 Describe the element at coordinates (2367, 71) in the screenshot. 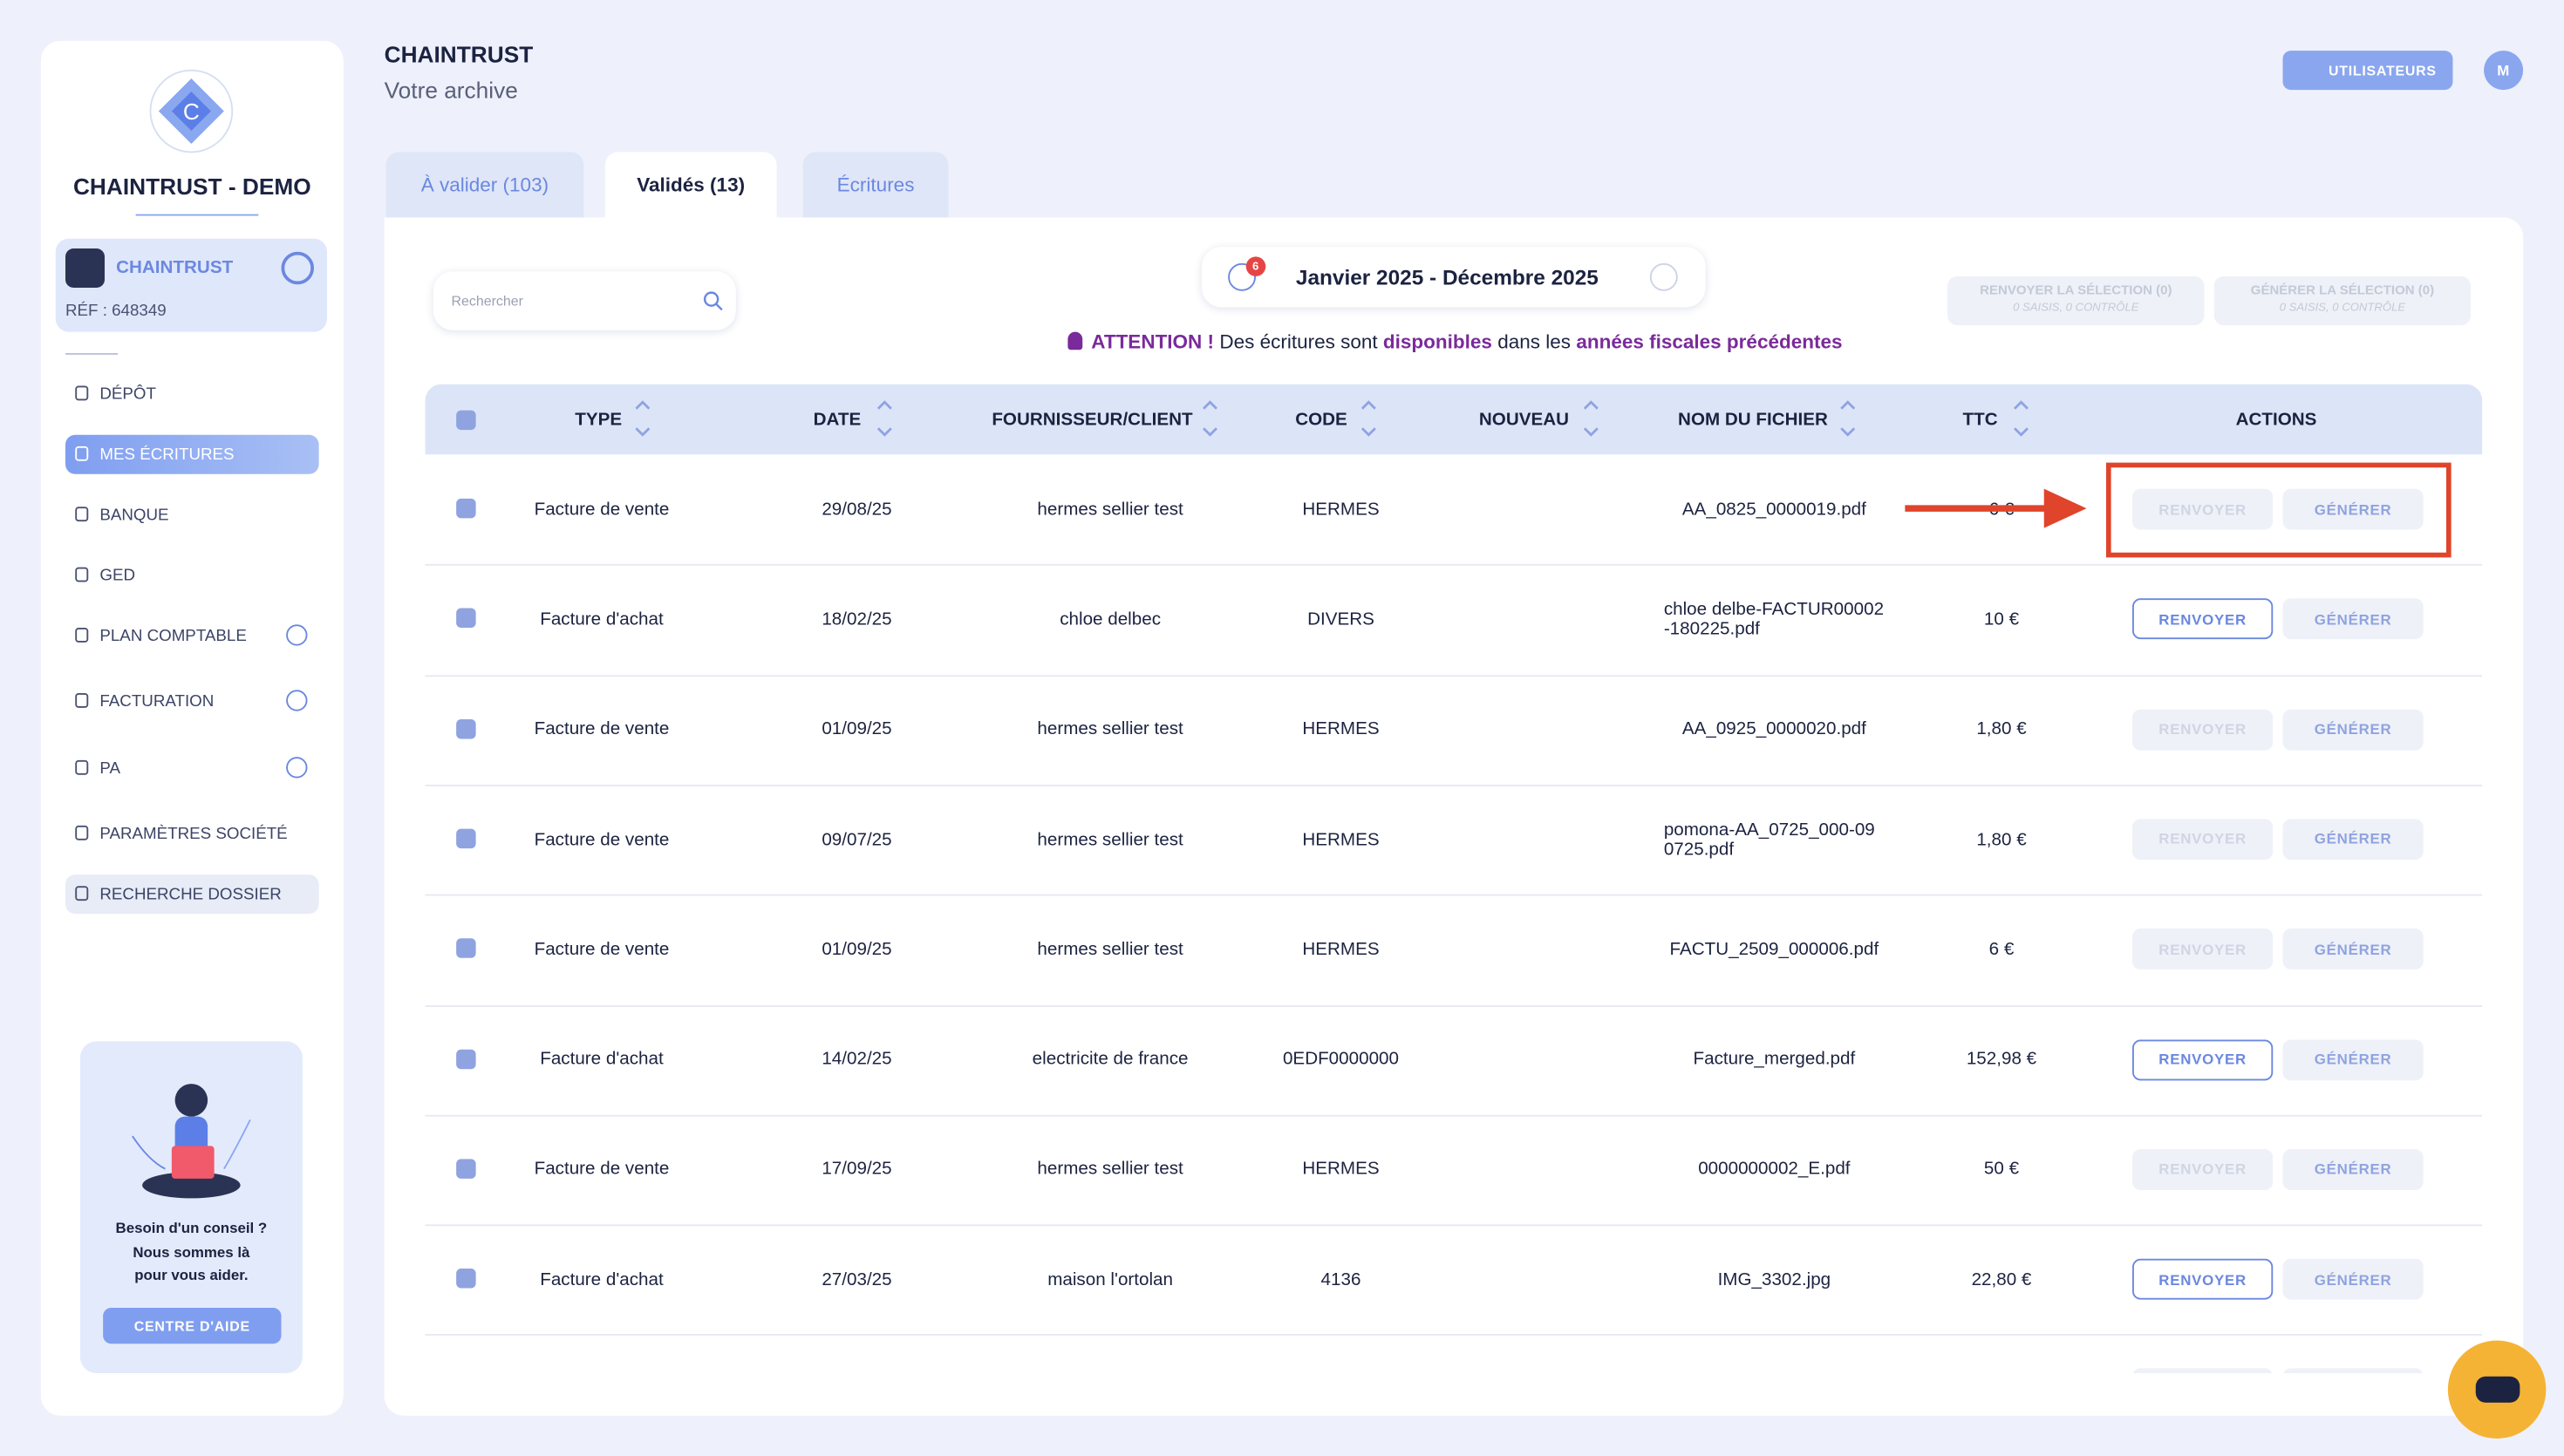

I see `users-button: UTILISATEURS` at that location.